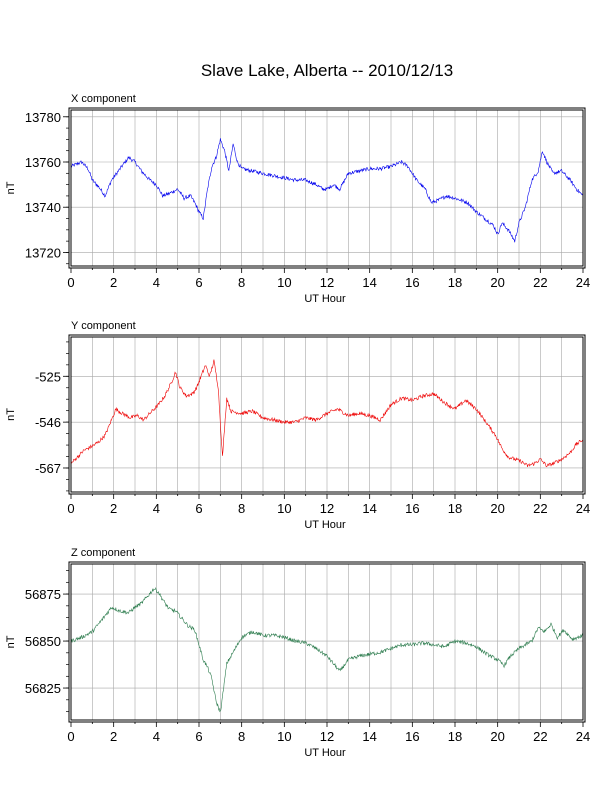 Image resolution: width=612 pixels, height=797 pixels. Describe the element at coordinates (327, 649) in the screenshot. I see `chart-z-series-line` at that location.